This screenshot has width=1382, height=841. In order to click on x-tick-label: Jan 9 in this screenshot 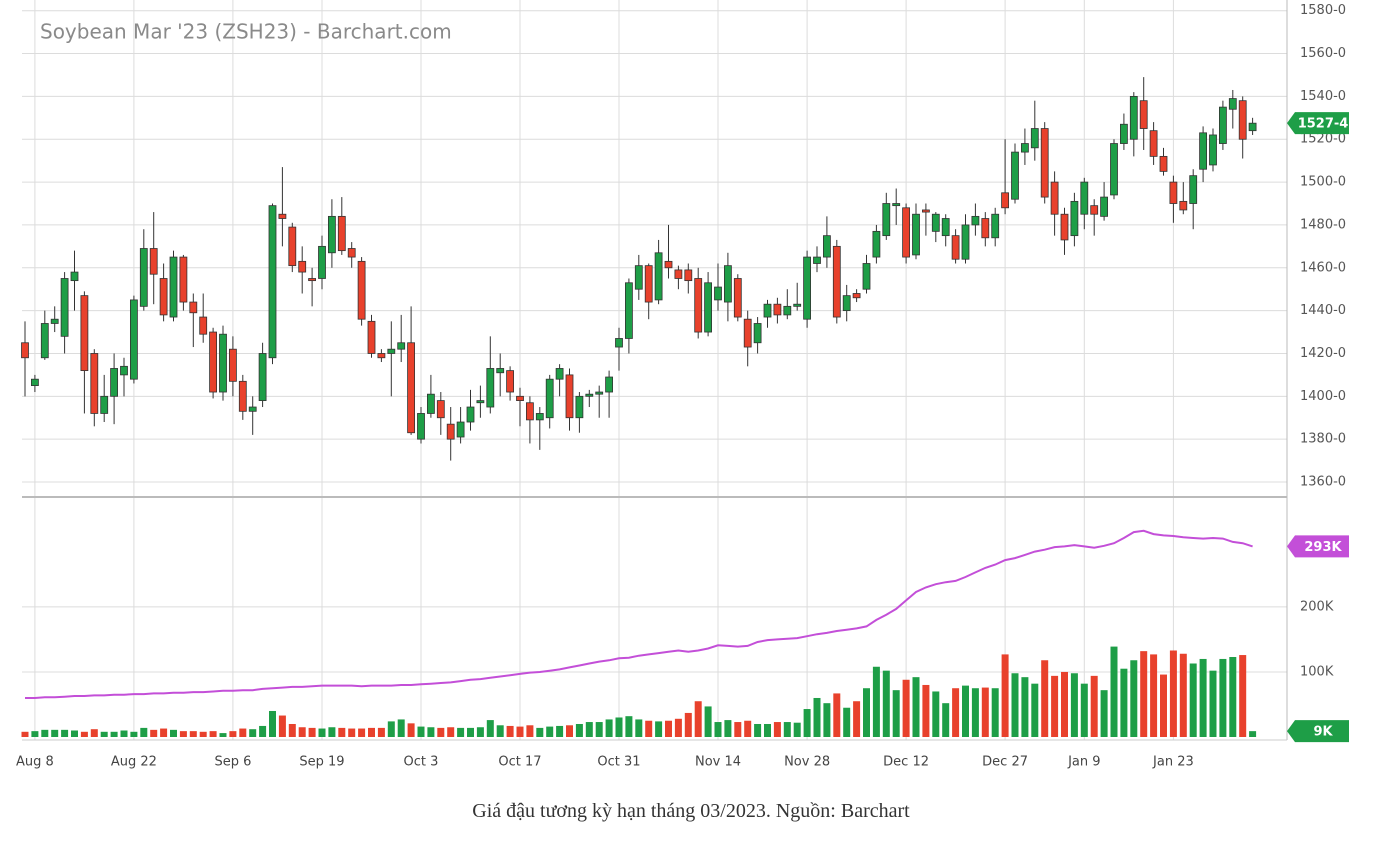, I will do `click(1083, 762)`.